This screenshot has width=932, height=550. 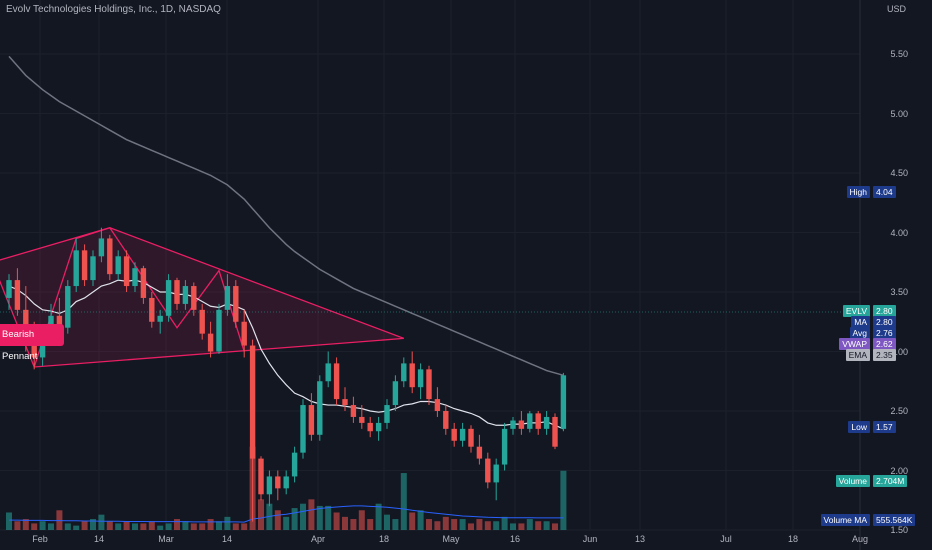 What do you see at coordinates (890, 481) in the screenshot?
I see `price-tag-value: 2.704M` at bounding box center [890, 481].